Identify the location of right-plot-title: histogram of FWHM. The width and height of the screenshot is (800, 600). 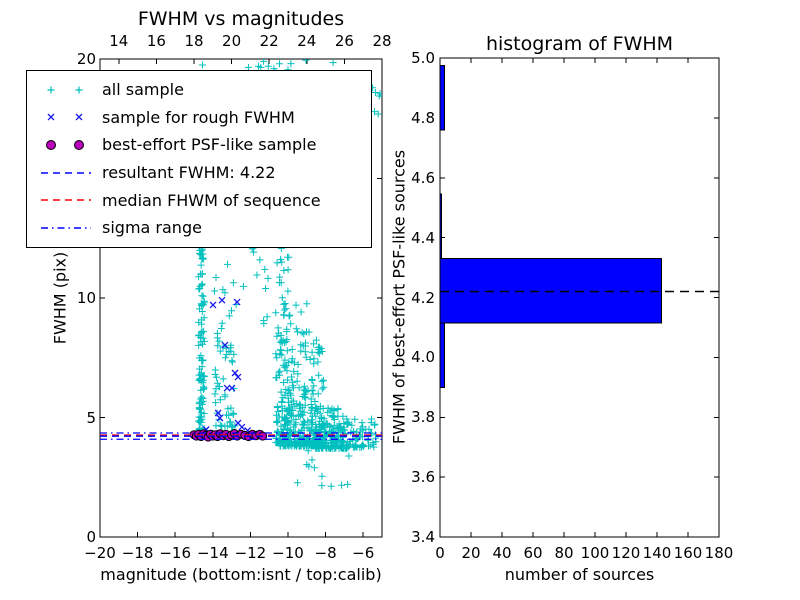
(579, 44).